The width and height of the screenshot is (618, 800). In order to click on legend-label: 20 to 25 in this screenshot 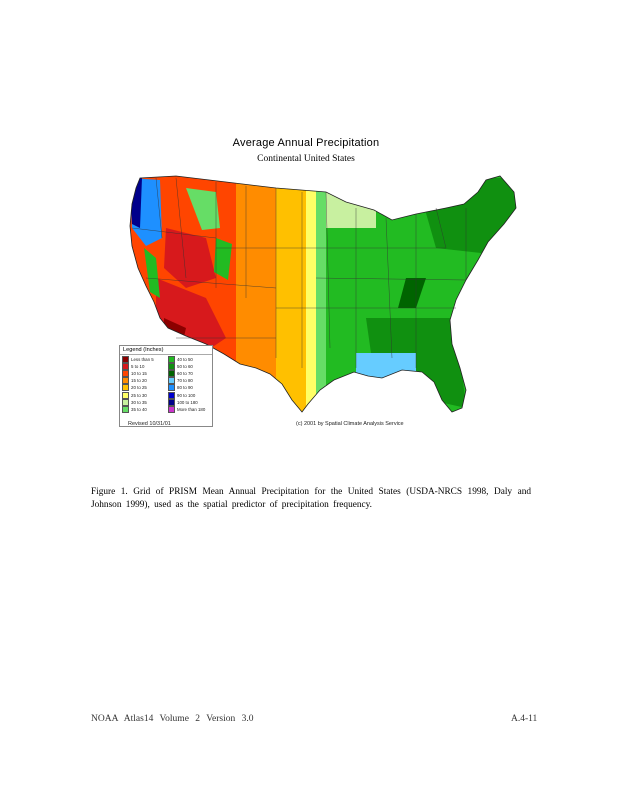, I will do `click(139, 388)`.